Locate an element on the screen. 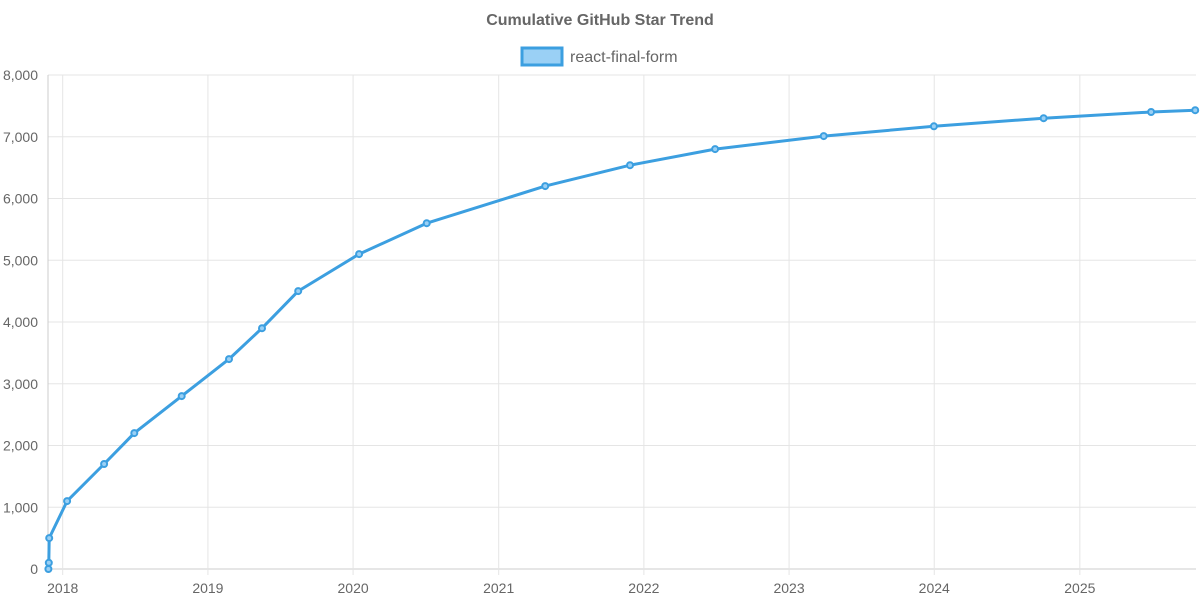 Image resolution: width=1200 pixels, height=600 pixels. x-tick-label: 2018 is located at coordinates (62, 588).